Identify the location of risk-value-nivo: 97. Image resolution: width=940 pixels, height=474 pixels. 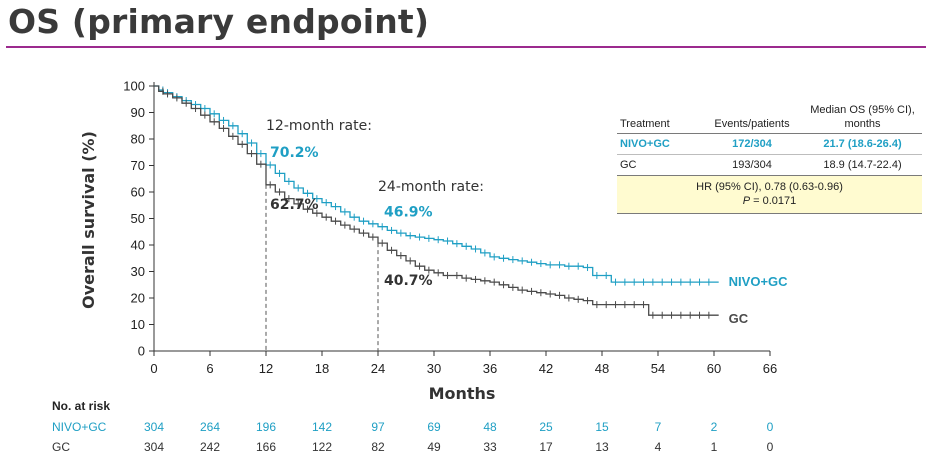
(378, 427).